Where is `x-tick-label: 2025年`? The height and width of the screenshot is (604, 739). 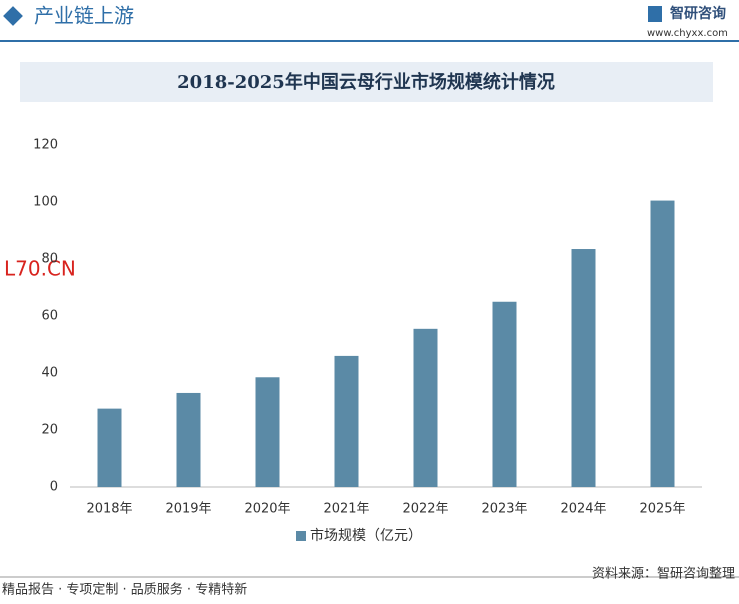
x-tick-label: 2025年 is located at coordinates (662, 509).